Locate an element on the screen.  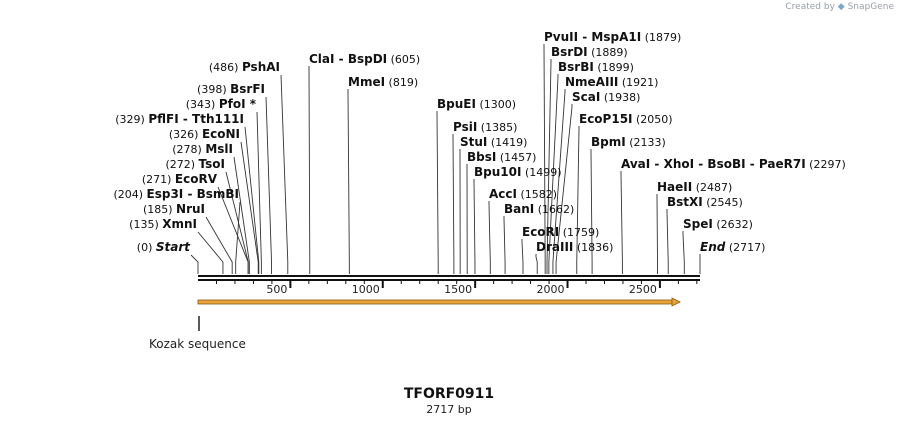
site-tsoi-label: (272) TsoI is located at coordinates (195, 164).